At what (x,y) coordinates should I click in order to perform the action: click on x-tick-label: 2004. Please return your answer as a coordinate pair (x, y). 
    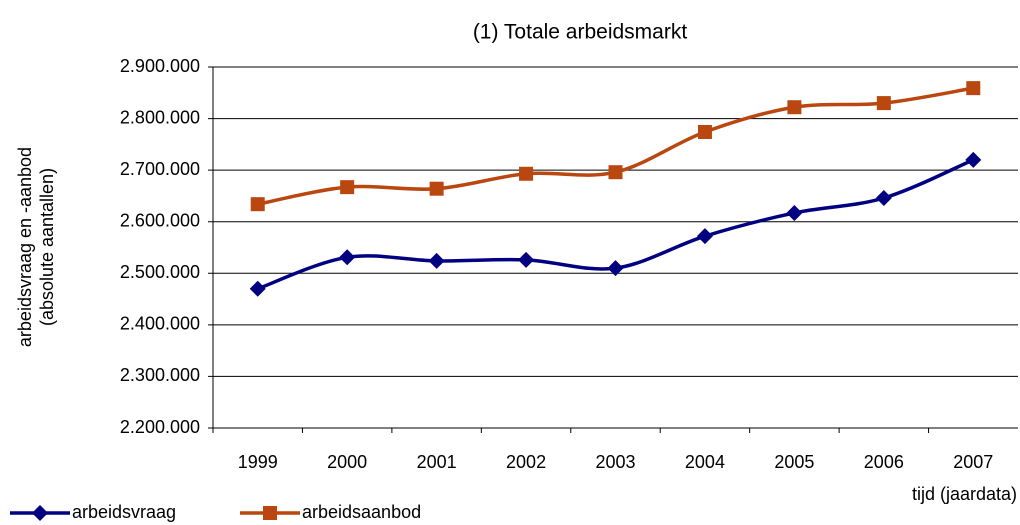
    Looking at the image, I should click on (705, 462).